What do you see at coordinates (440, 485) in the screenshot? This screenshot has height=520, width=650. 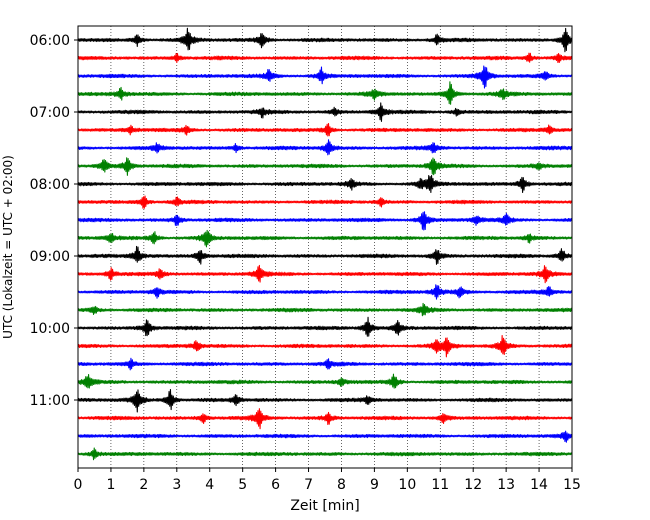 I see `x-tick-label: 11` at bounding box center [440, 485].